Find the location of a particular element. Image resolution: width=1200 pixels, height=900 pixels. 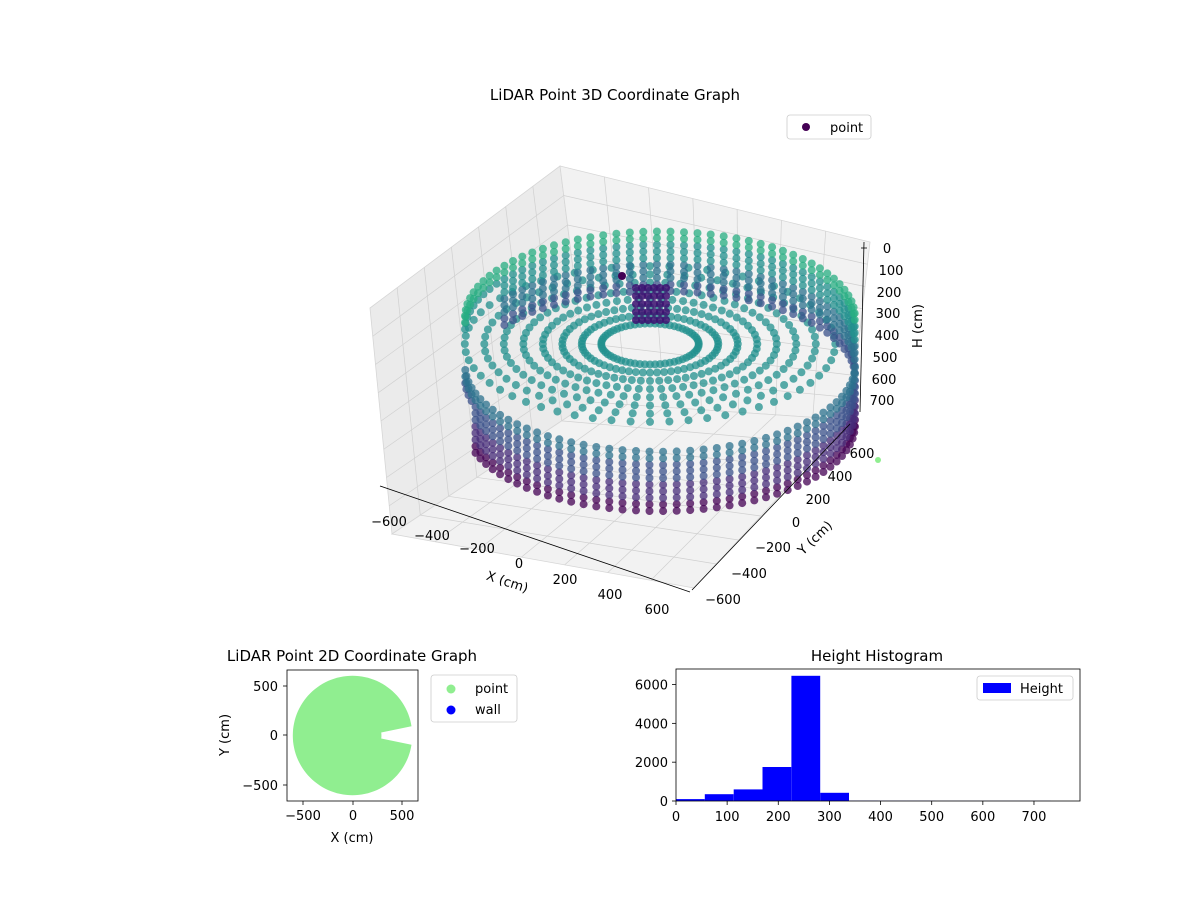

chart-3d-xtick: 600 is located at coordinates (657, 610).